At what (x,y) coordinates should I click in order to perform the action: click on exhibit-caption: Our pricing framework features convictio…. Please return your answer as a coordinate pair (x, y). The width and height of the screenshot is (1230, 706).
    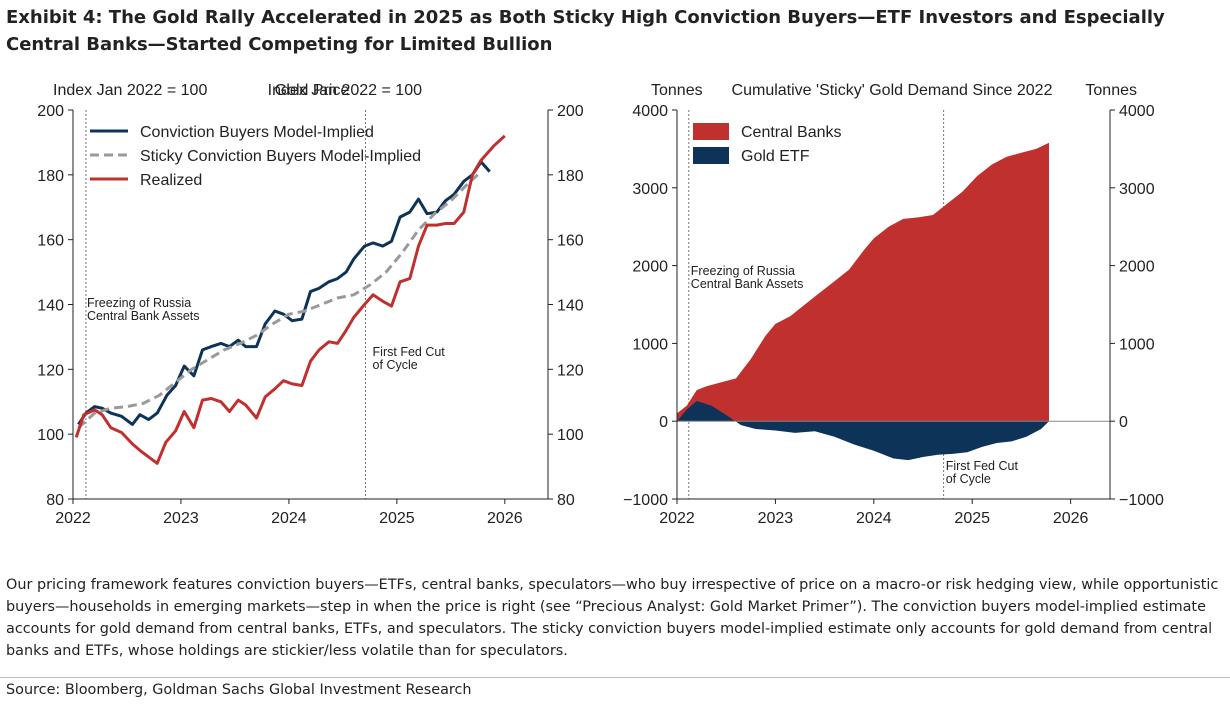
    Looking at the image, I should click on (612, 618).